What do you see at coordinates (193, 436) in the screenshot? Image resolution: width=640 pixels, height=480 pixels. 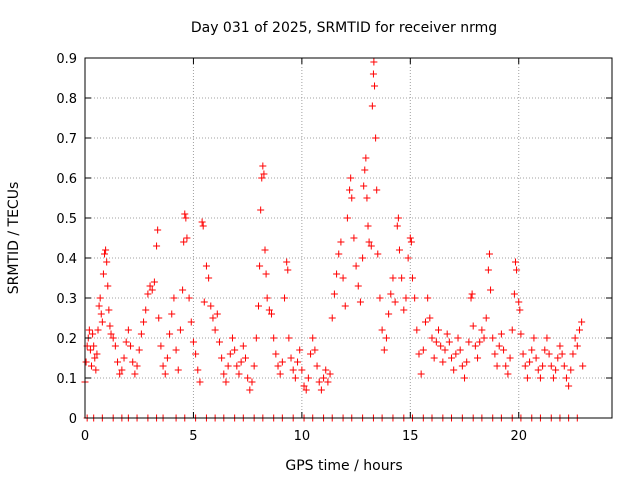 I see `x-tick-label: 5` at bounding box center [193, 436].